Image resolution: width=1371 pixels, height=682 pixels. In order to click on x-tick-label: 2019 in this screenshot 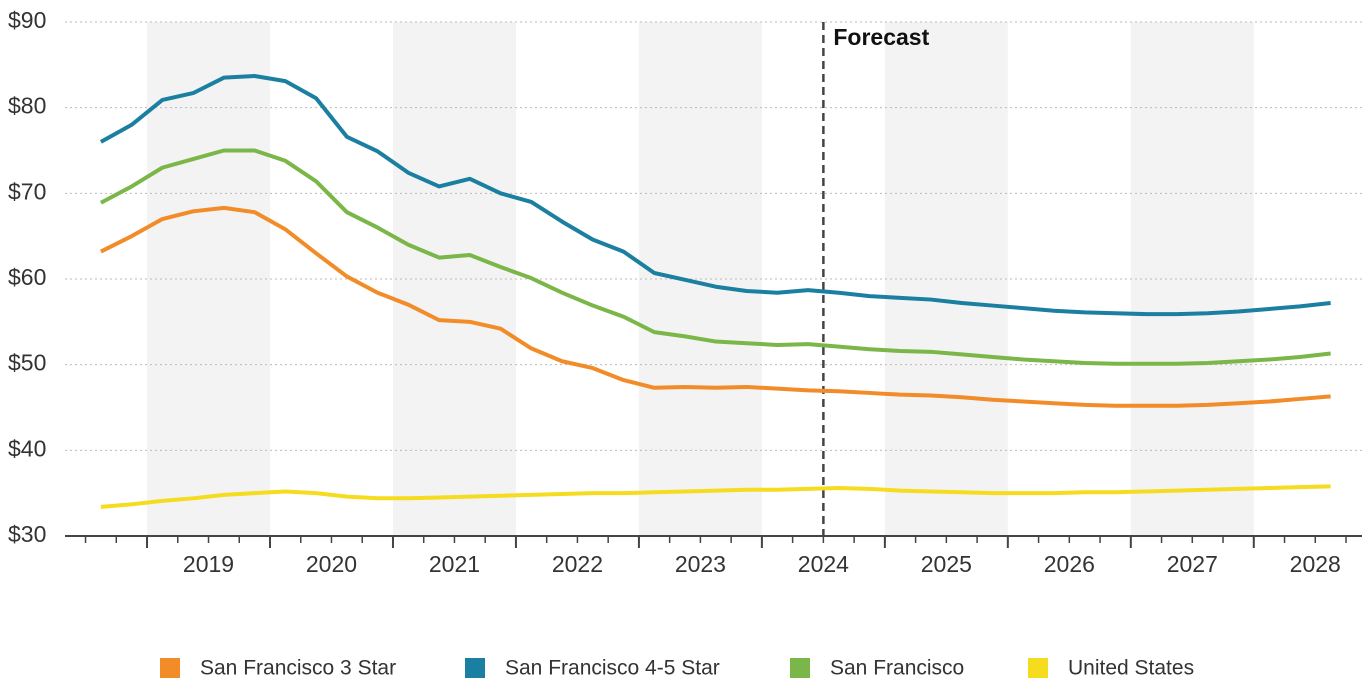, I will do `click(208, 564)`.